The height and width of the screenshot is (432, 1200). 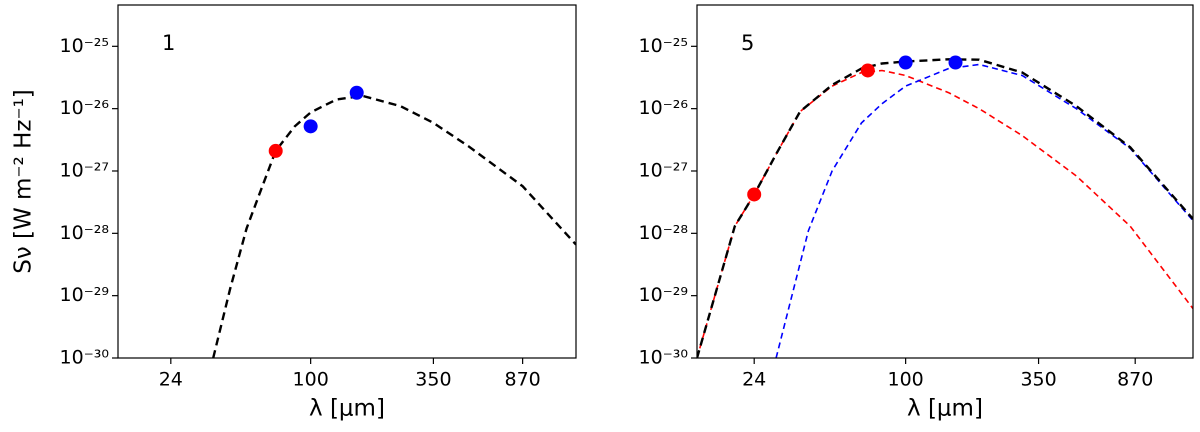 What do you see at coordinates (747, 43) in the screenshot?
I see `panel-label: 5` at bounding box center [747, 43].